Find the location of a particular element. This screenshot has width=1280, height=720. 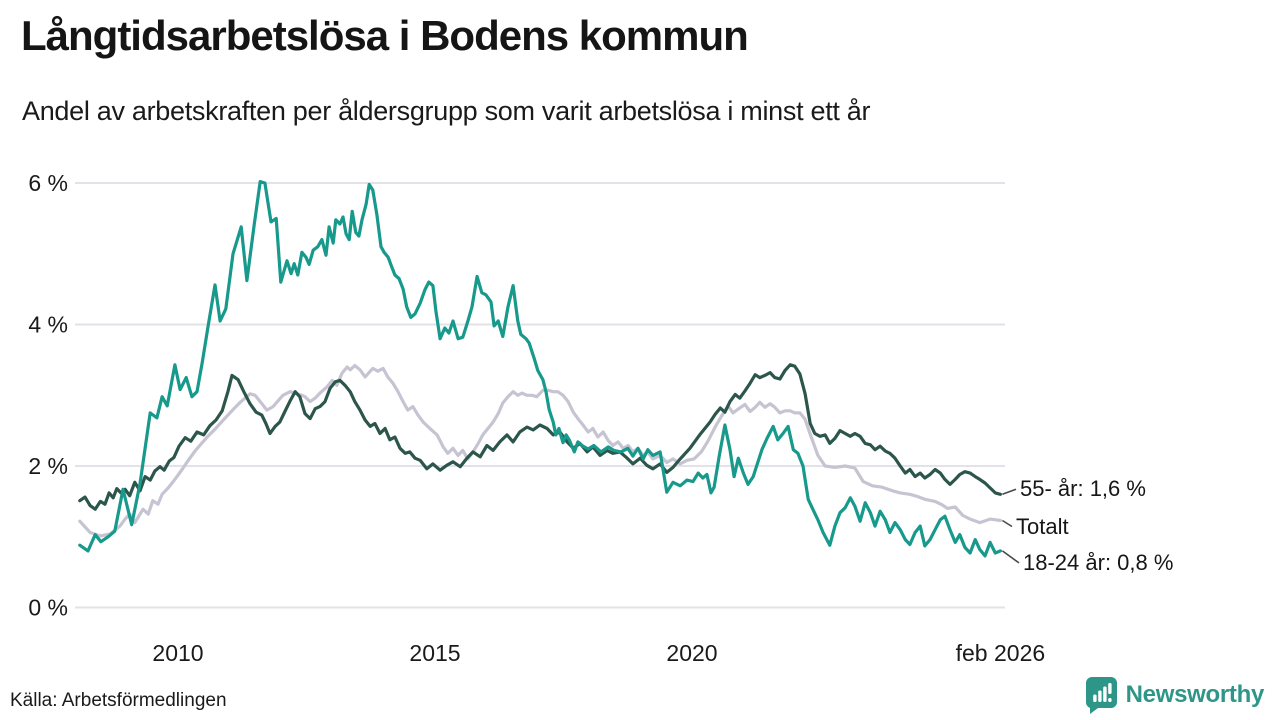

y-tick-label: 4 % is located at coordinates (48, 325).